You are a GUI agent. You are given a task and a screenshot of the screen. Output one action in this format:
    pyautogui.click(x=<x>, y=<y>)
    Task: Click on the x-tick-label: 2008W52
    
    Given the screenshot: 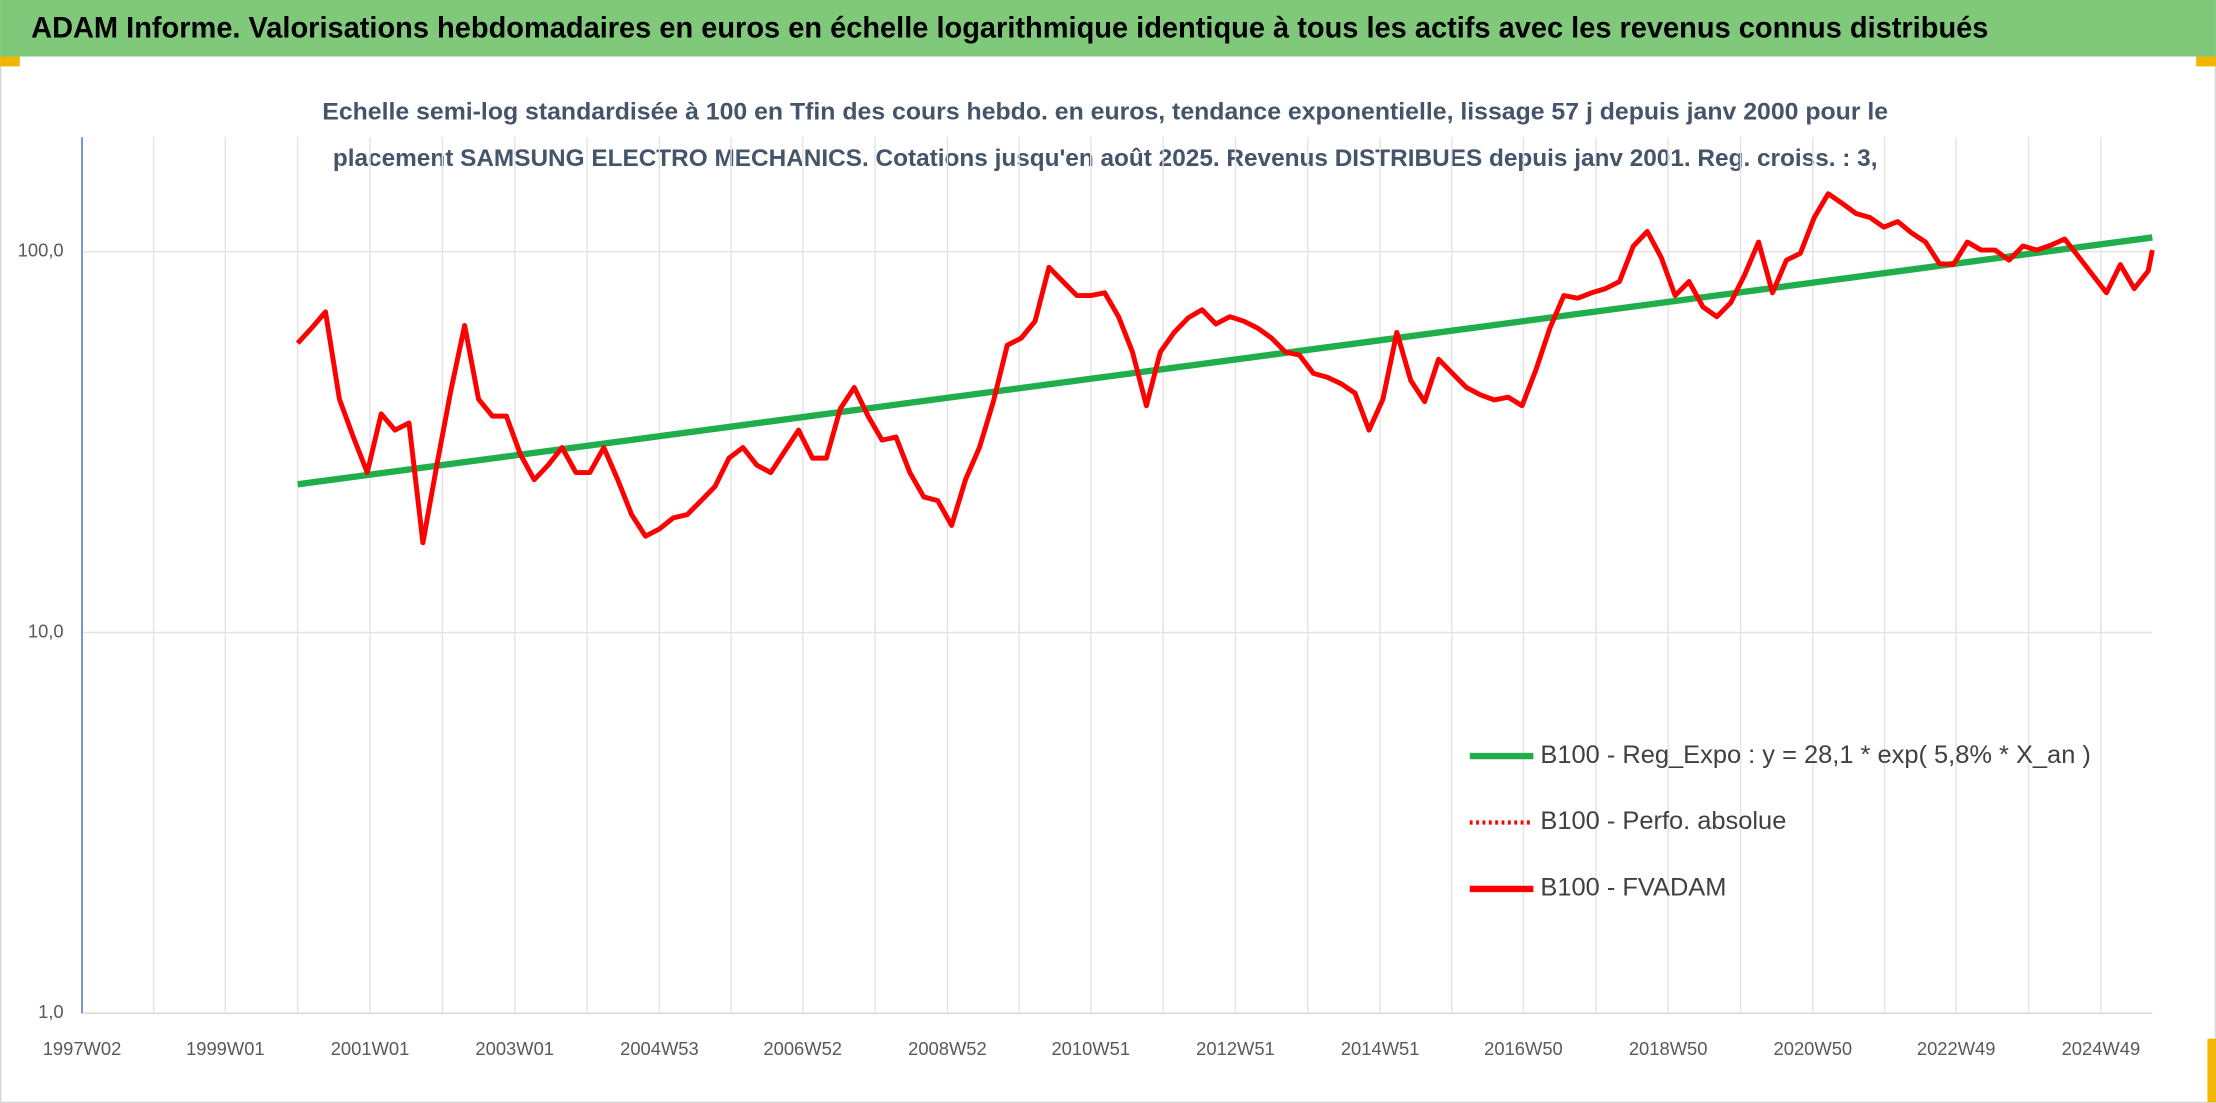 What is the action you would take?
    pyautogui.click(x=947, y=1048)
    